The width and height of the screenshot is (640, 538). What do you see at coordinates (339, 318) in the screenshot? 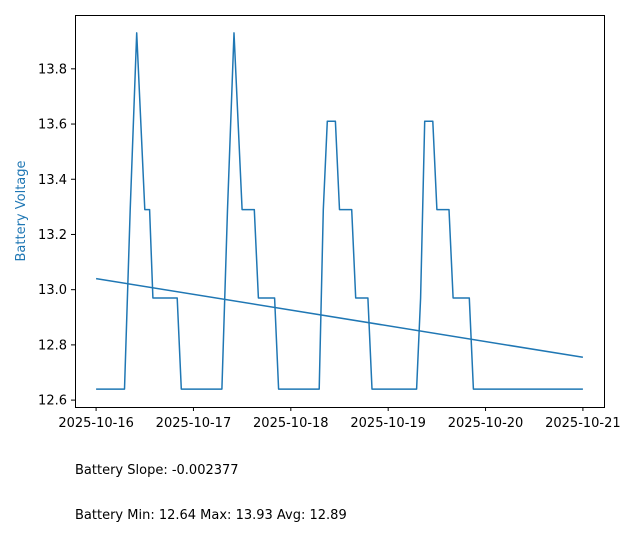
I see `trend-line` at bounding box center [339, 318].